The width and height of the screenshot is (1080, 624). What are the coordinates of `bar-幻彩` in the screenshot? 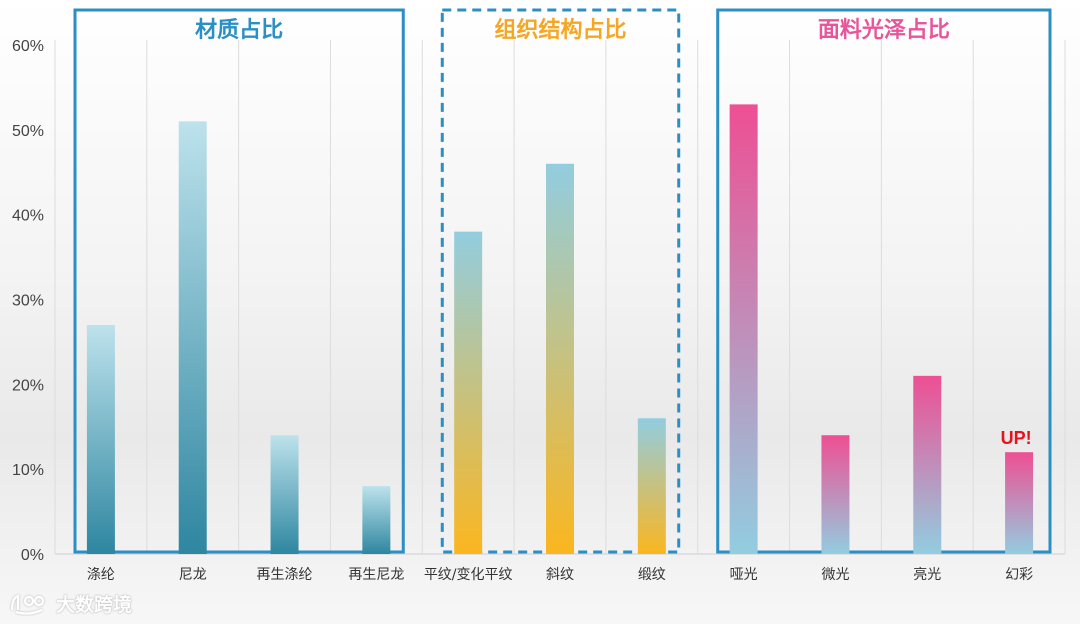 It's located at (1019, 503).